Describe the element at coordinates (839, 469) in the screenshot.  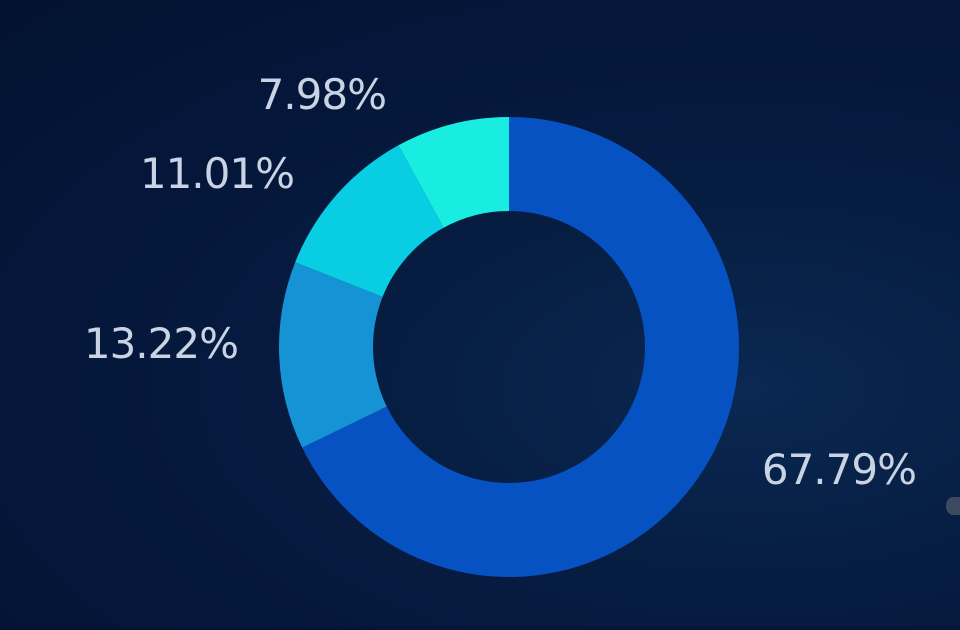
I see `slice-label-0: 67.79%` at that location.